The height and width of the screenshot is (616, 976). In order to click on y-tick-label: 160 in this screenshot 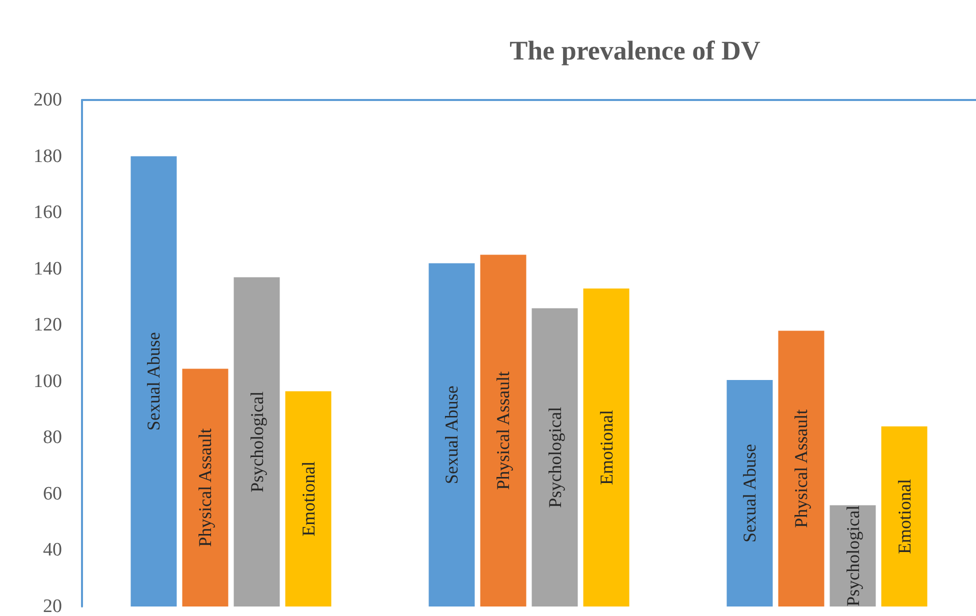, I will do `click(48, 213)`.